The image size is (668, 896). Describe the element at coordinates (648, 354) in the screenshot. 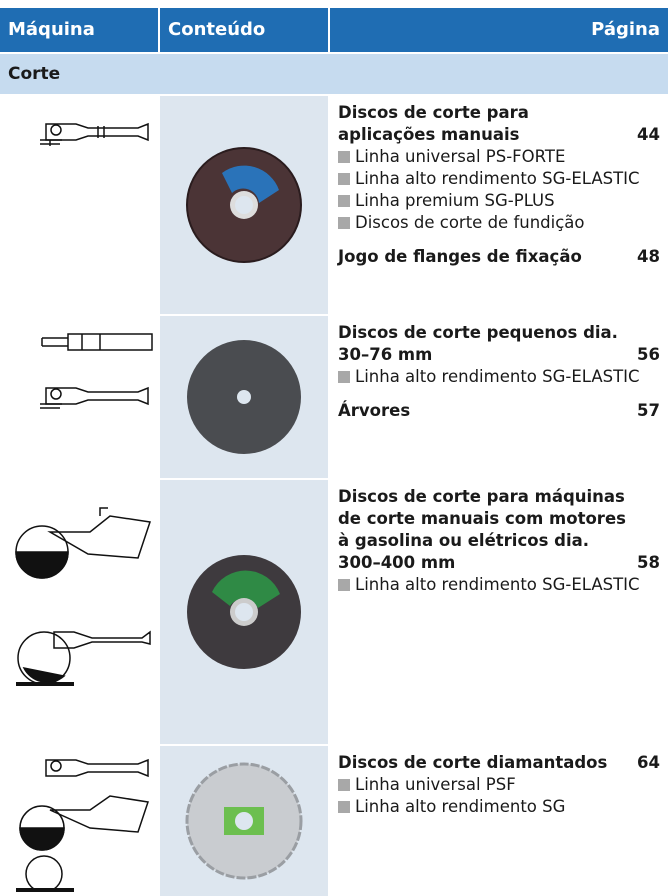

I see `page-number: 56` at that location.